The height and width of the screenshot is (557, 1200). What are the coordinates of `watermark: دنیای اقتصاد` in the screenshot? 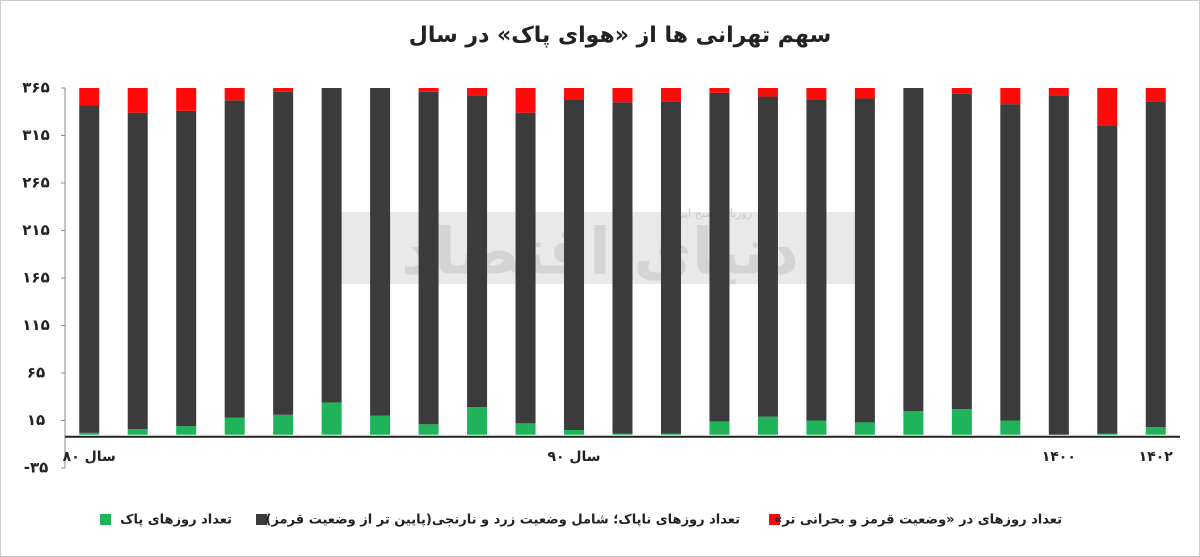 It's located at (600, 253).